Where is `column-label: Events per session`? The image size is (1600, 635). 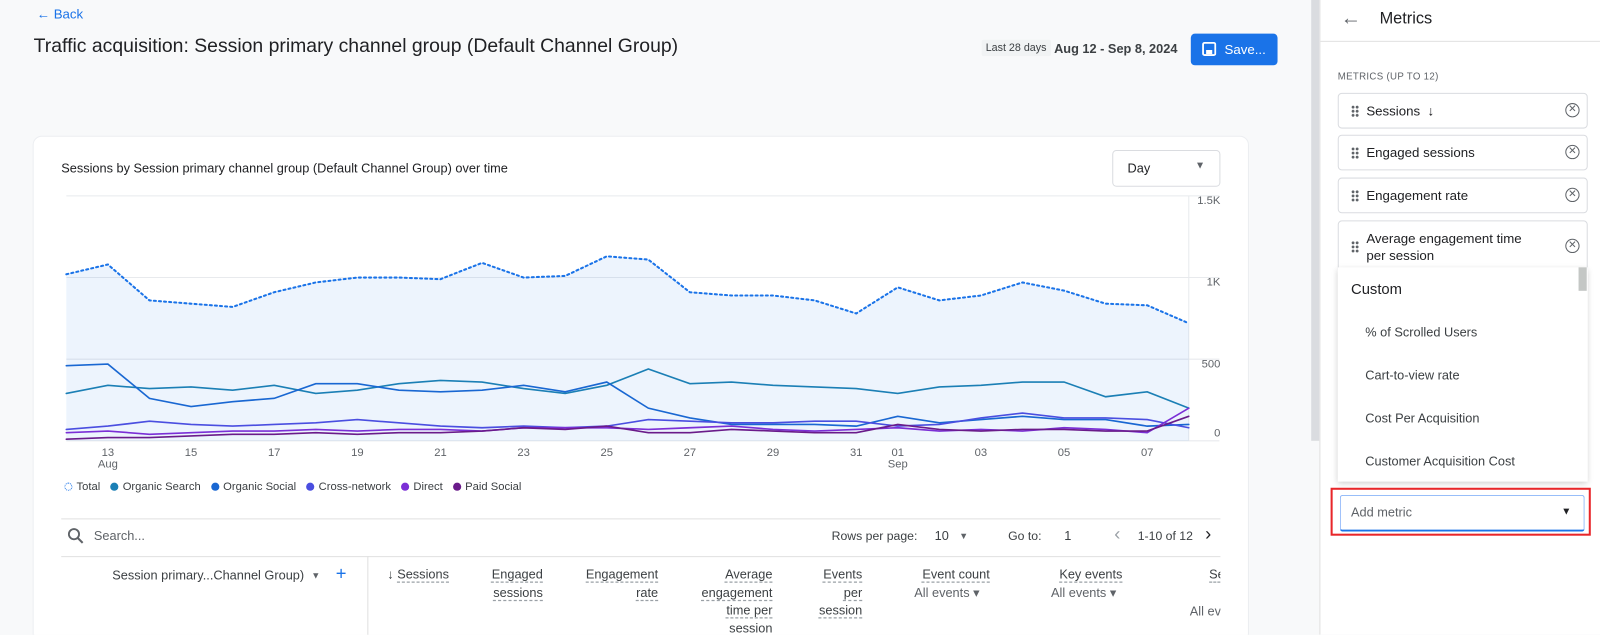
column-label: Events per session is located at coordinates (840, 592).